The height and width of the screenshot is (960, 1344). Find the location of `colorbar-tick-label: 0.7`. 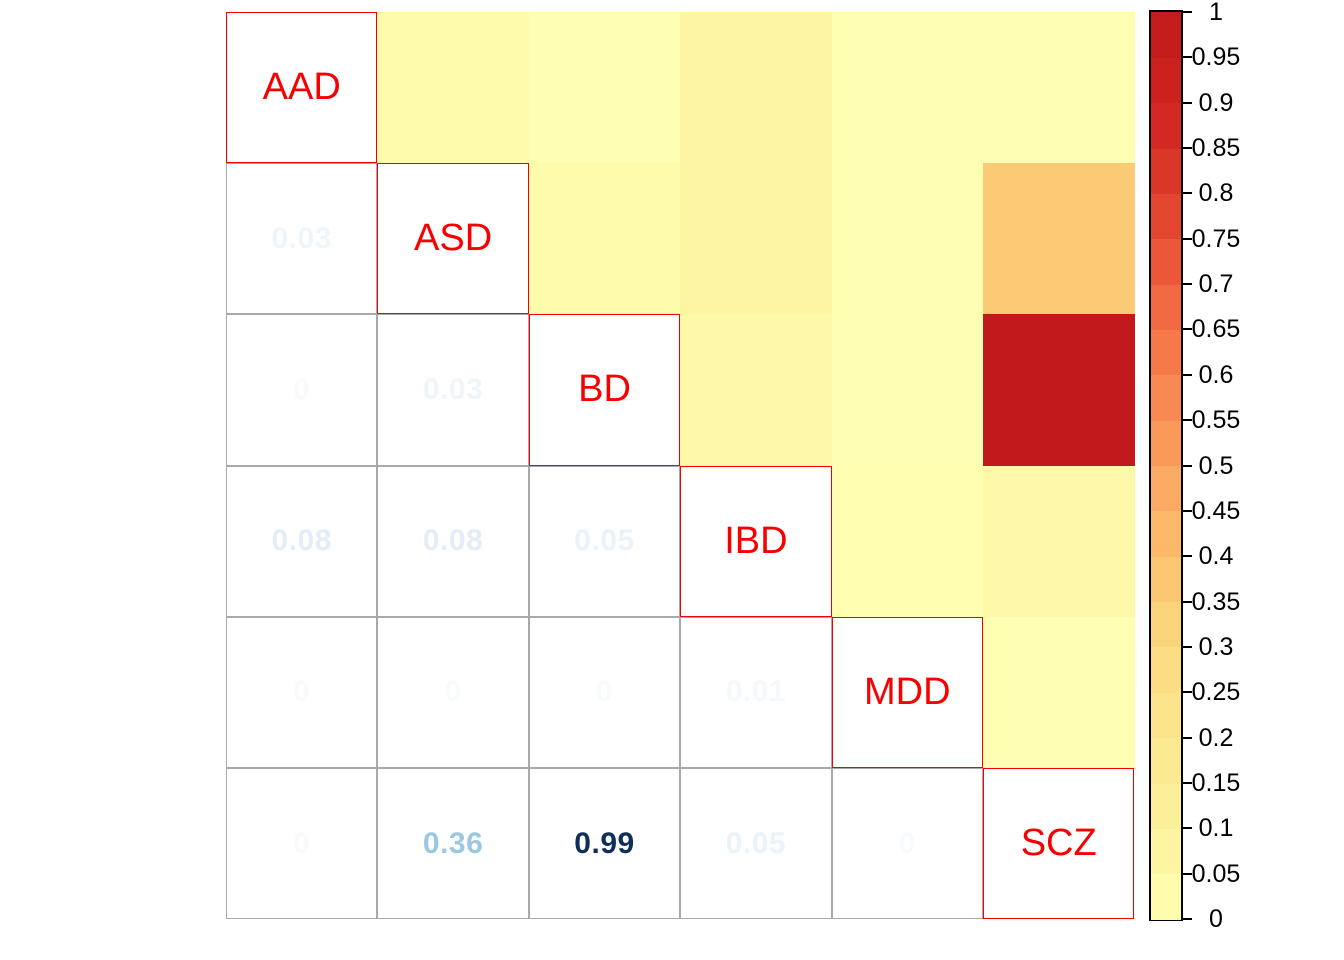

colorbar-tick-label: 0.7 is located at coordinates (1216, 284).